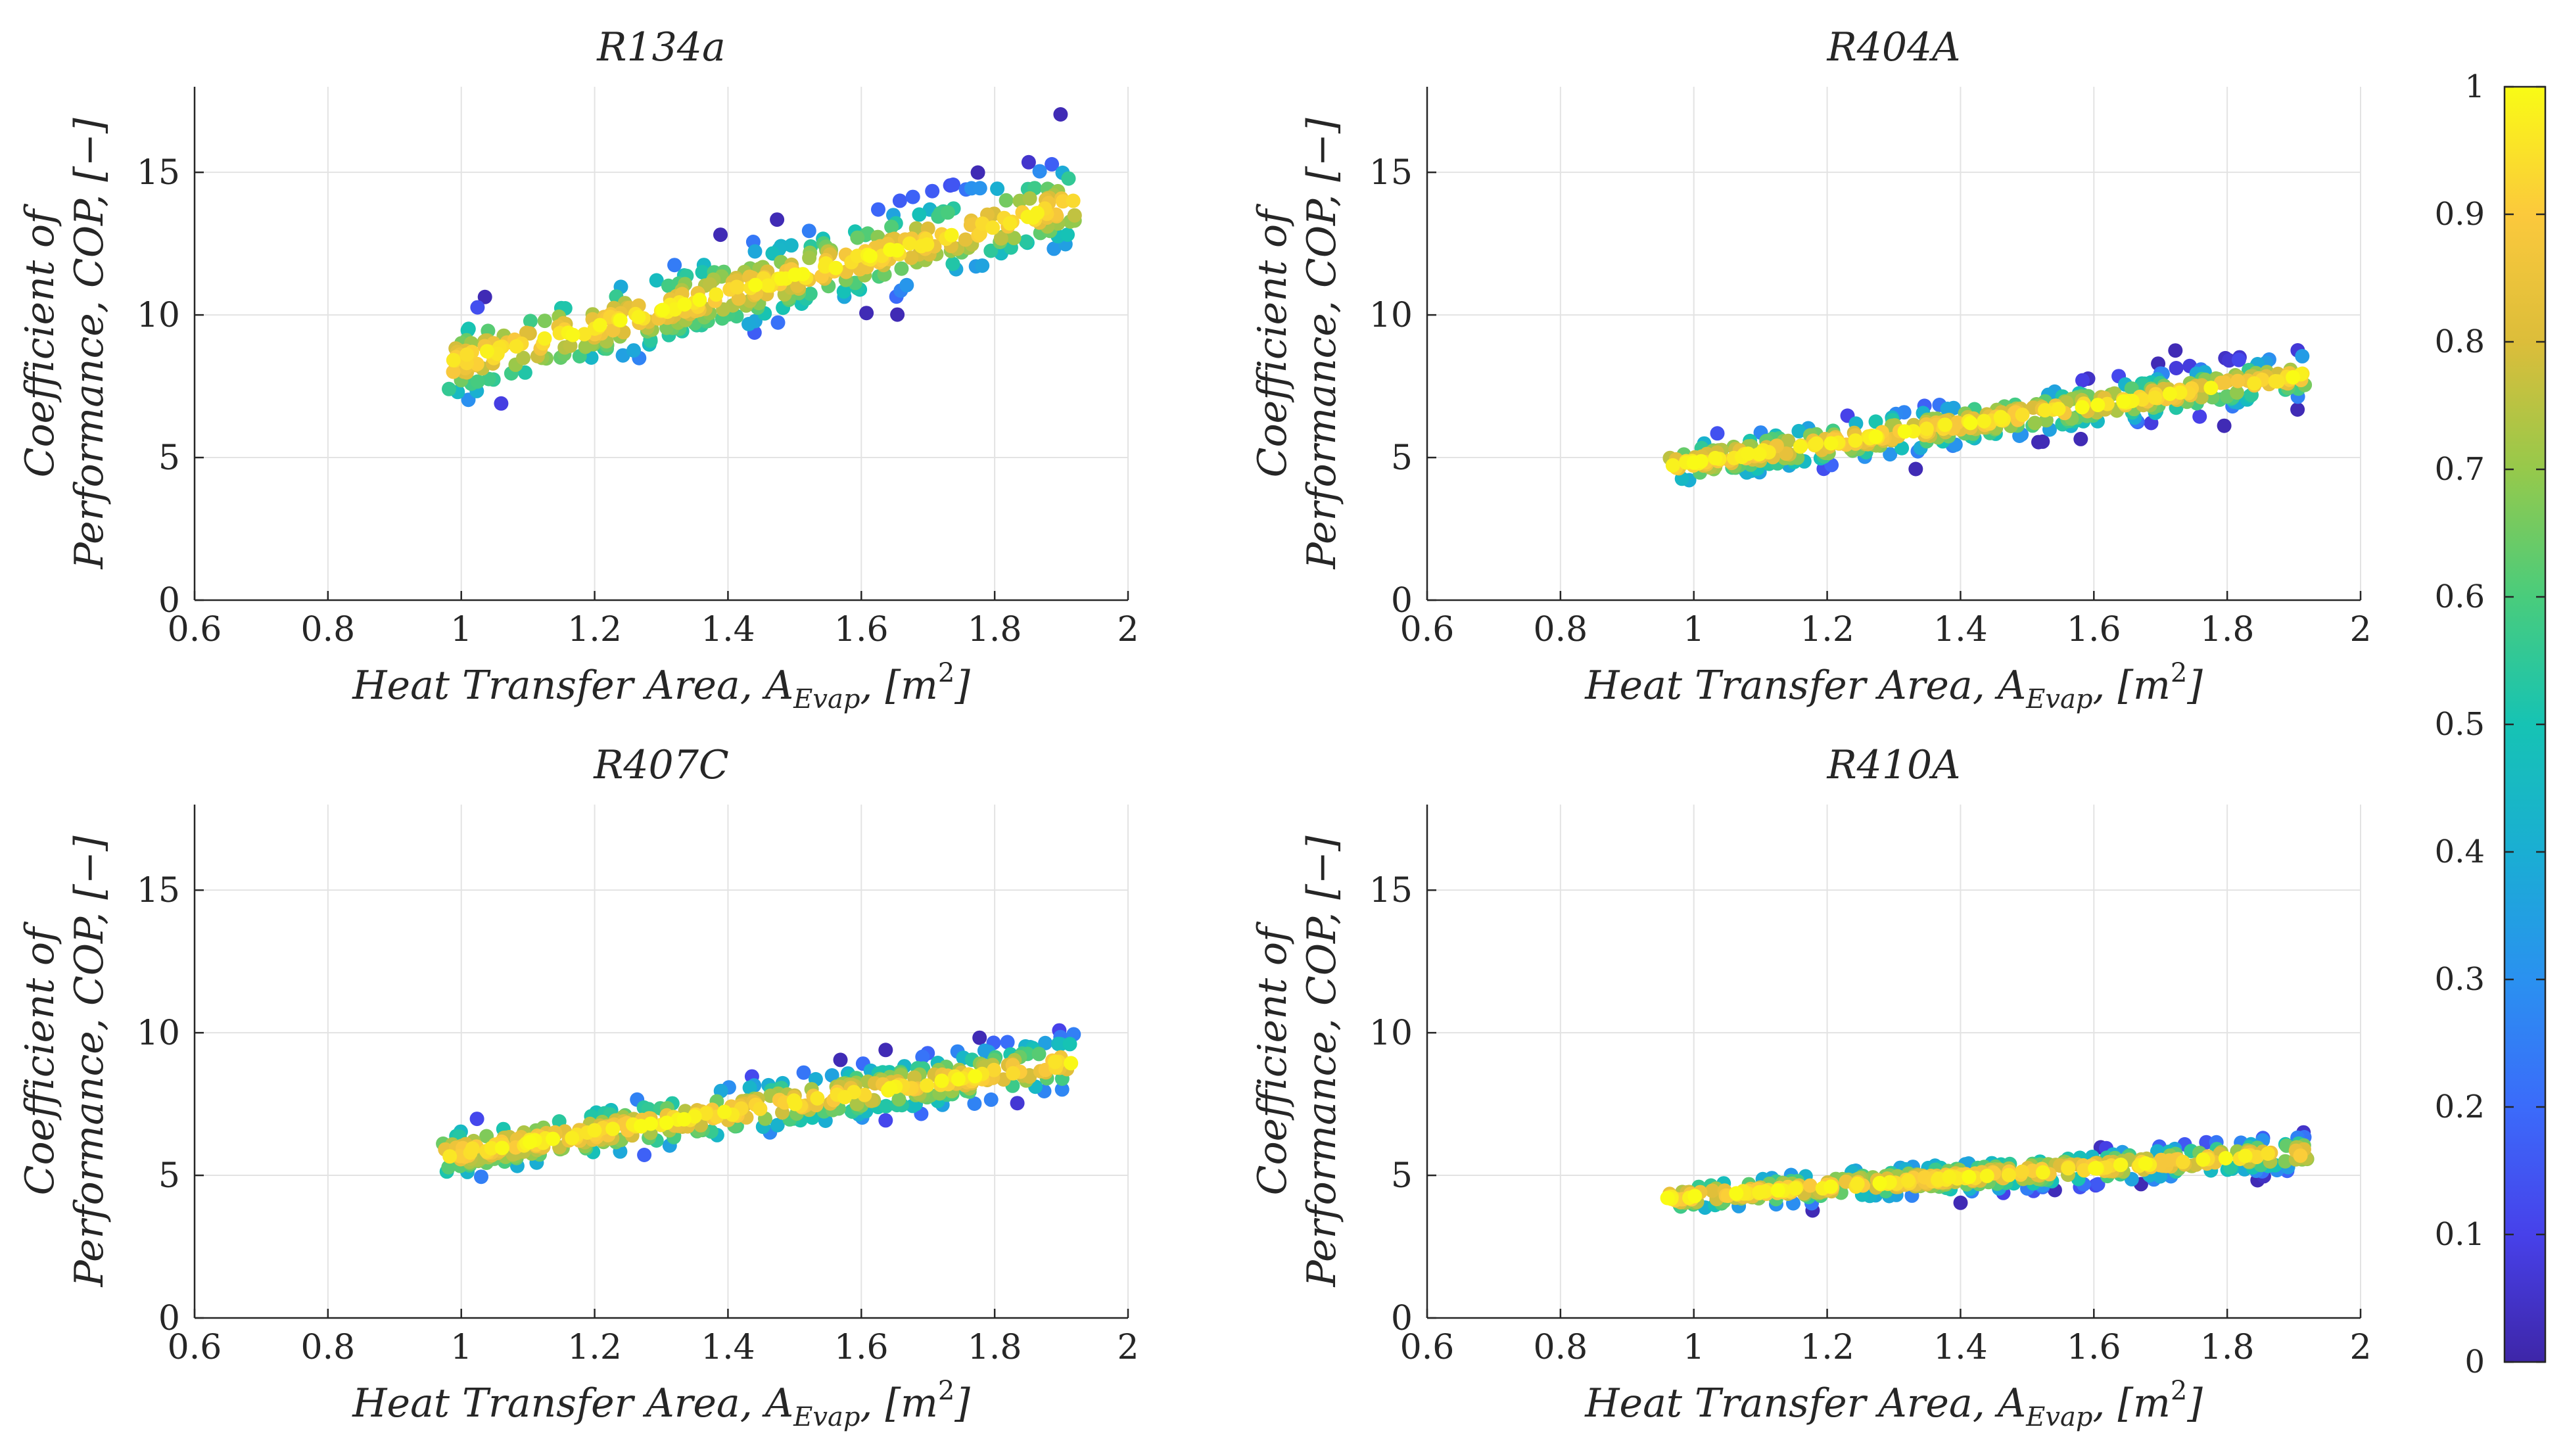 Image resolution: width=2565 pixels, height=1456 pixels. I want to click on y-tick-label: 5, so click(1402, 458).